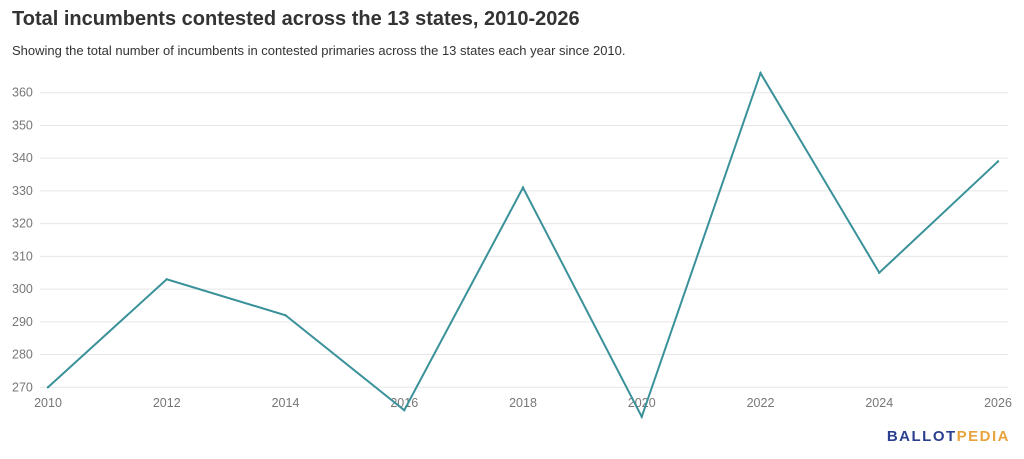 This screenshot has height=459, width=1024. I want to click on y-tick-label-280: 280, so click(22, 355).